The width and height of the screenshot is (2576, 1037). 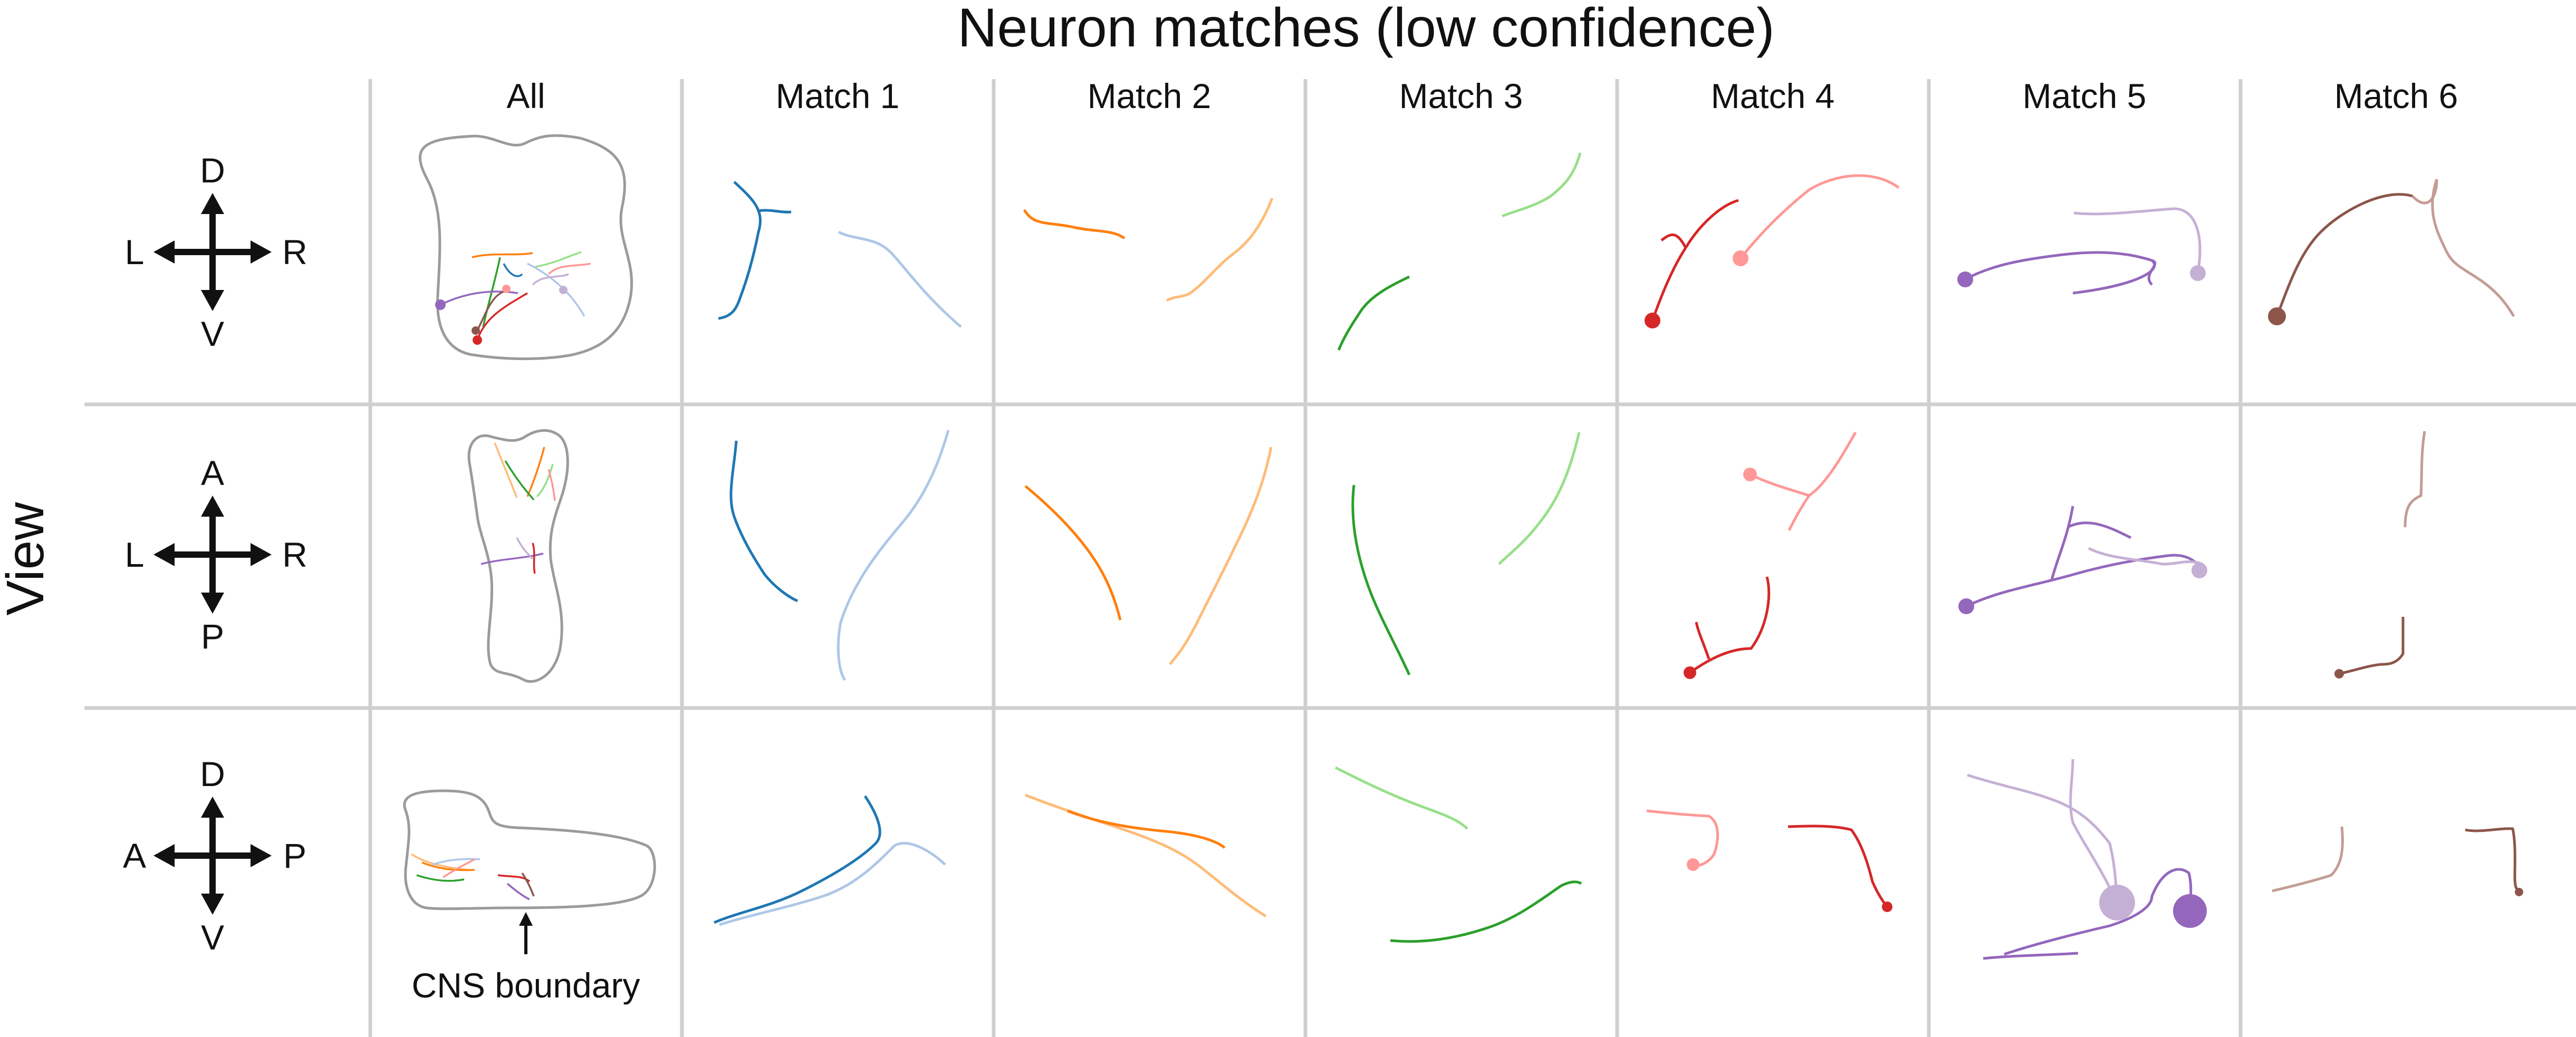 What do you see at coordinates (2391, 252) in the screenshot?
I see `match-6-traces-dorsal` at bounding box center [2391, 252].